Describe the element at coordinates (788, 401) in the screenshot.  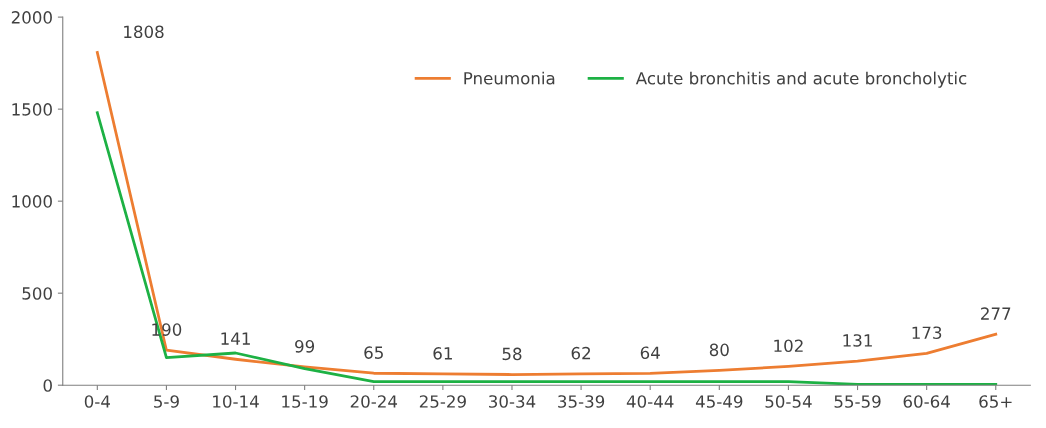
I see `x-tick-label: 50-54` at that location.